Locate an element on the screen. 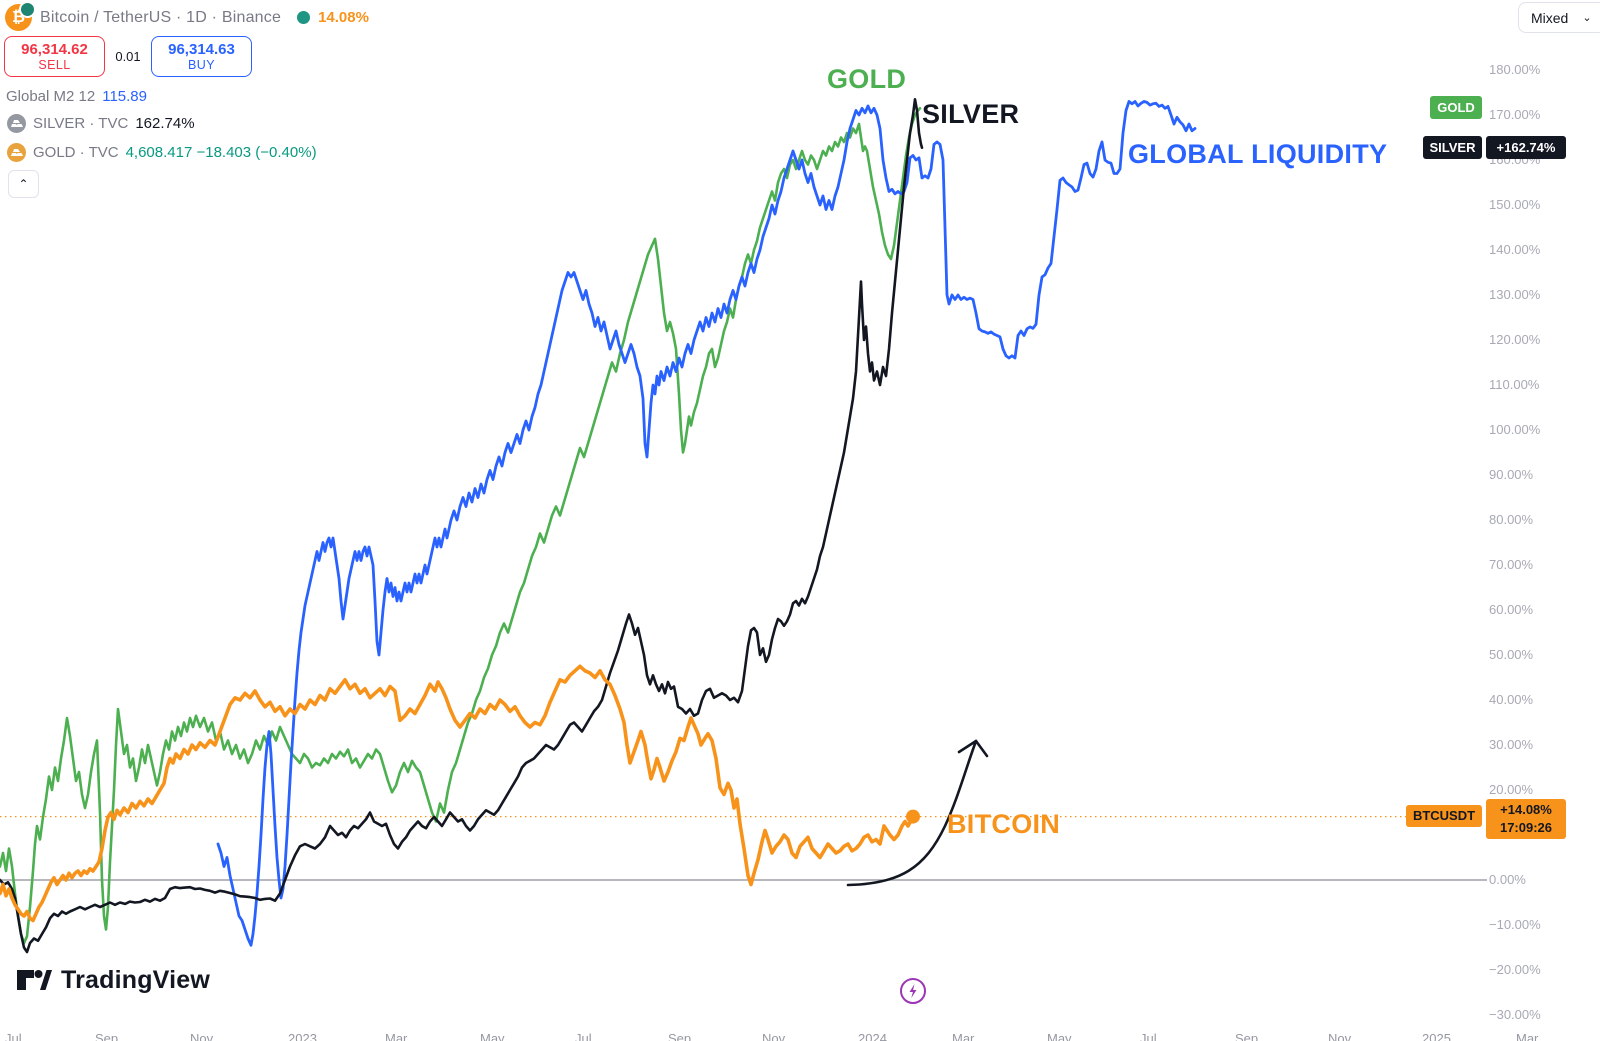 This screenshot has width=1600, height=1041. y-axis-label: 130.00% is located at coordinates (1515, 294).